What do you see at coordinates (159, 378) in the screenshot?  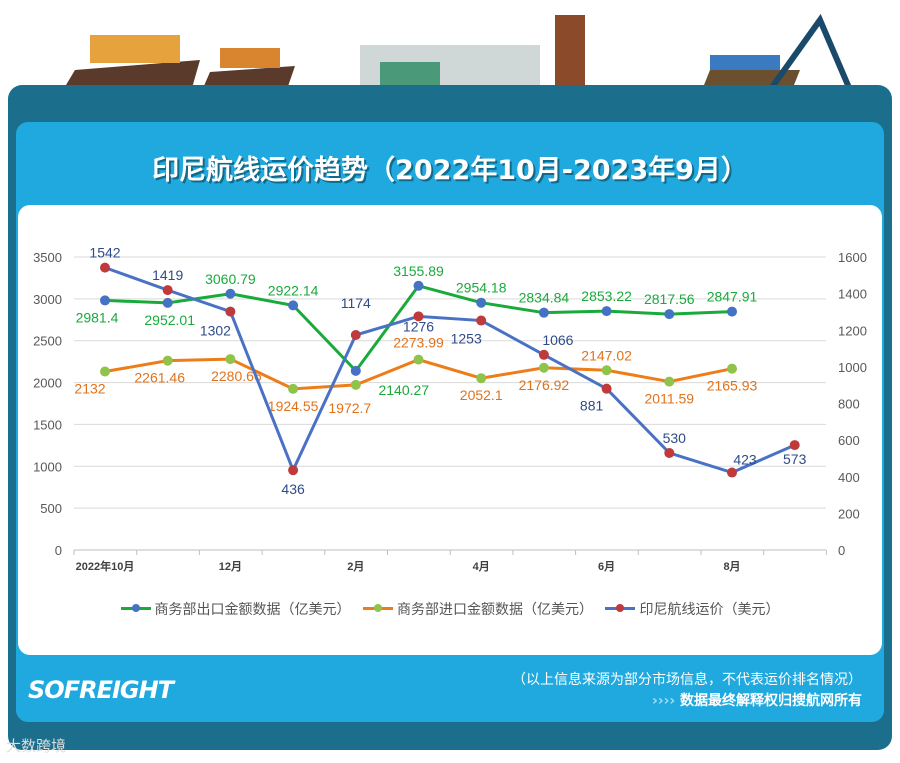 I see `data-label: 2261.46` at bounding box center [159, 378].